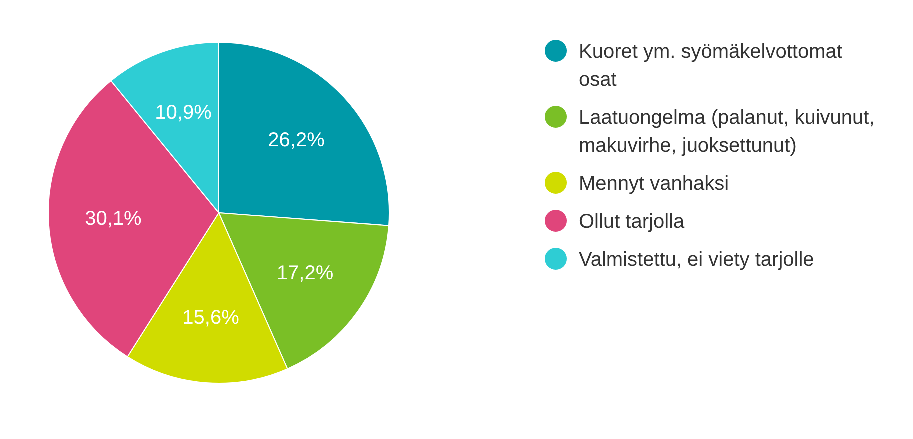  What do you see at coordinates (297, 141) in the screenshot?
I see `data-label: 26,2%` at bounding box center [297, 141].